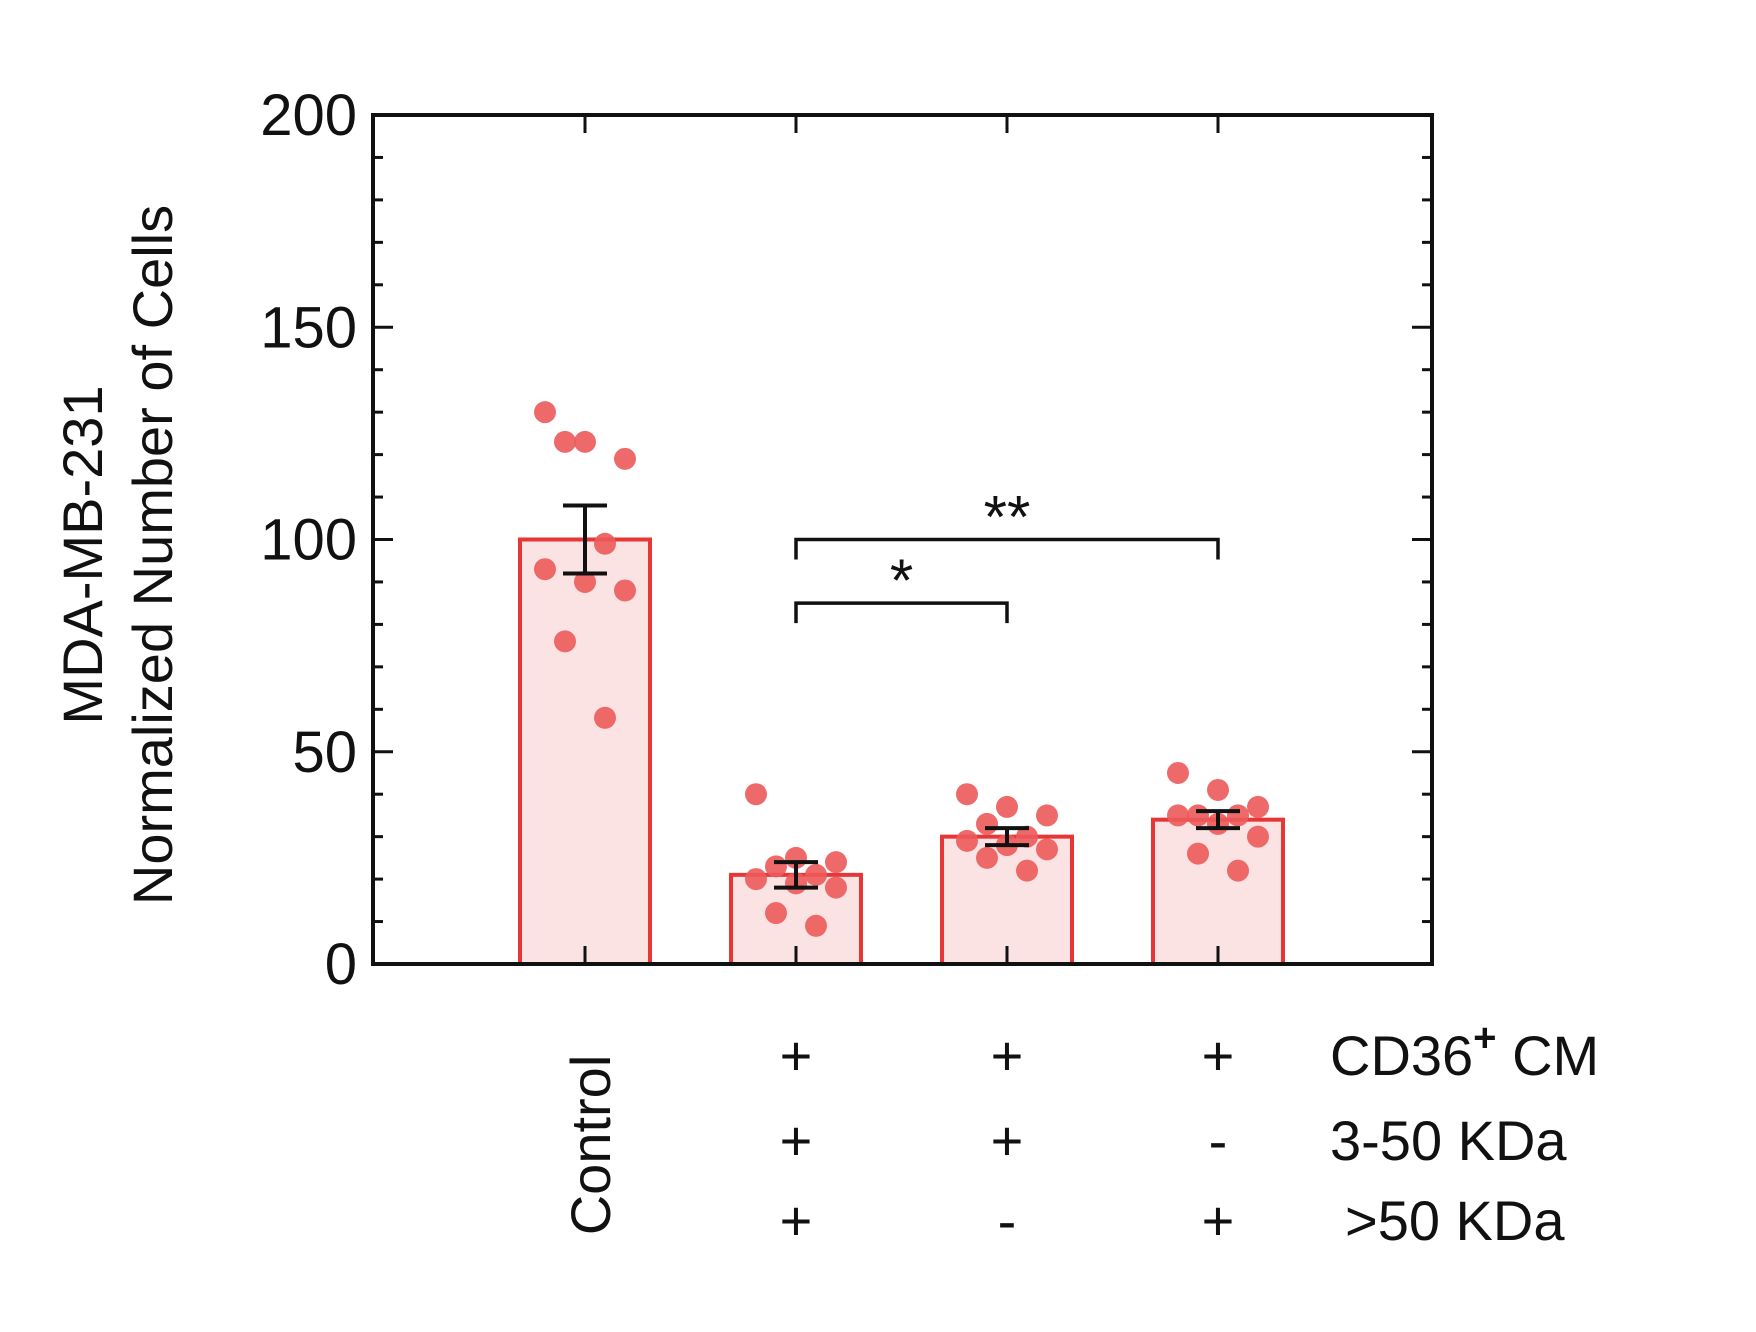 The height and width of the screenshot is (1332, 1756). I want to click on condition-label-1: 3-50 KDa, so click(1448, 1140).